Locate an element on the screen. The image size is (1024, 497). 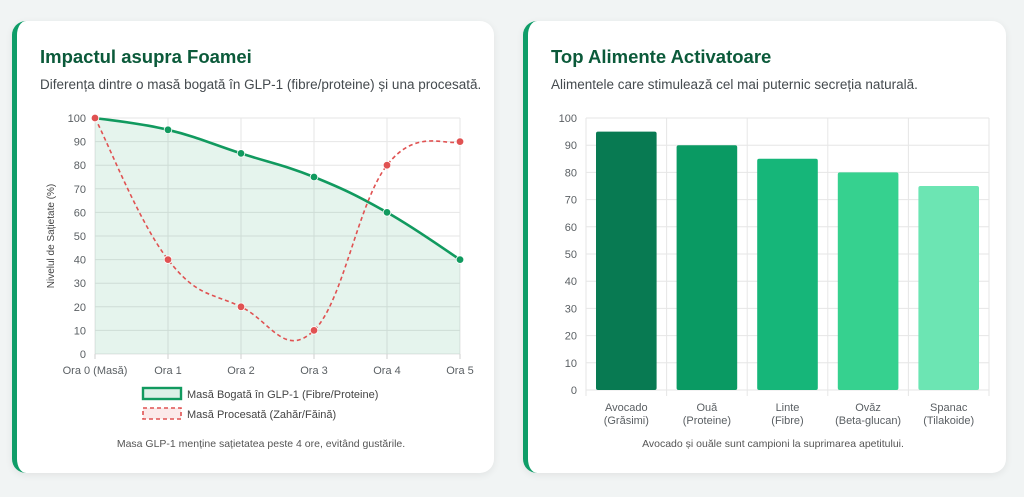
legend-label: Masă Procesată (Zahăr/Făină) is located at coordinates (261, 415).